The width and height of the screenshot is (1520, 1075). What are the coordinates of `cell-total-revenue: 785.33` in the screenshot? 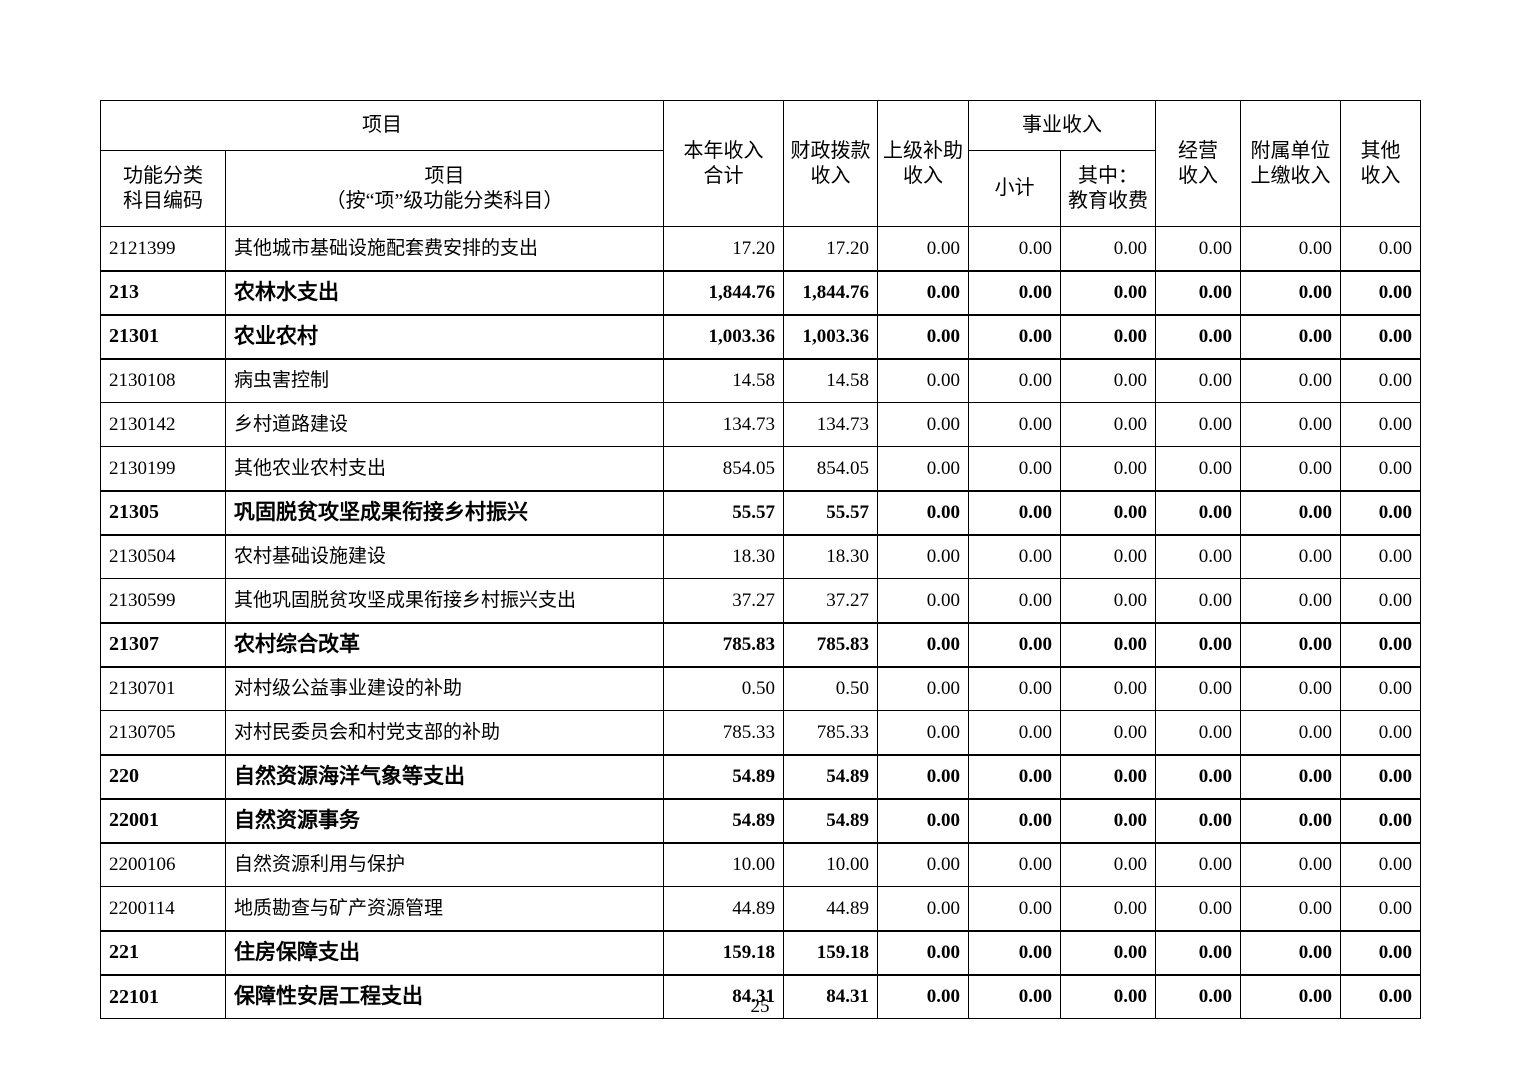 It's located at (723, 732).